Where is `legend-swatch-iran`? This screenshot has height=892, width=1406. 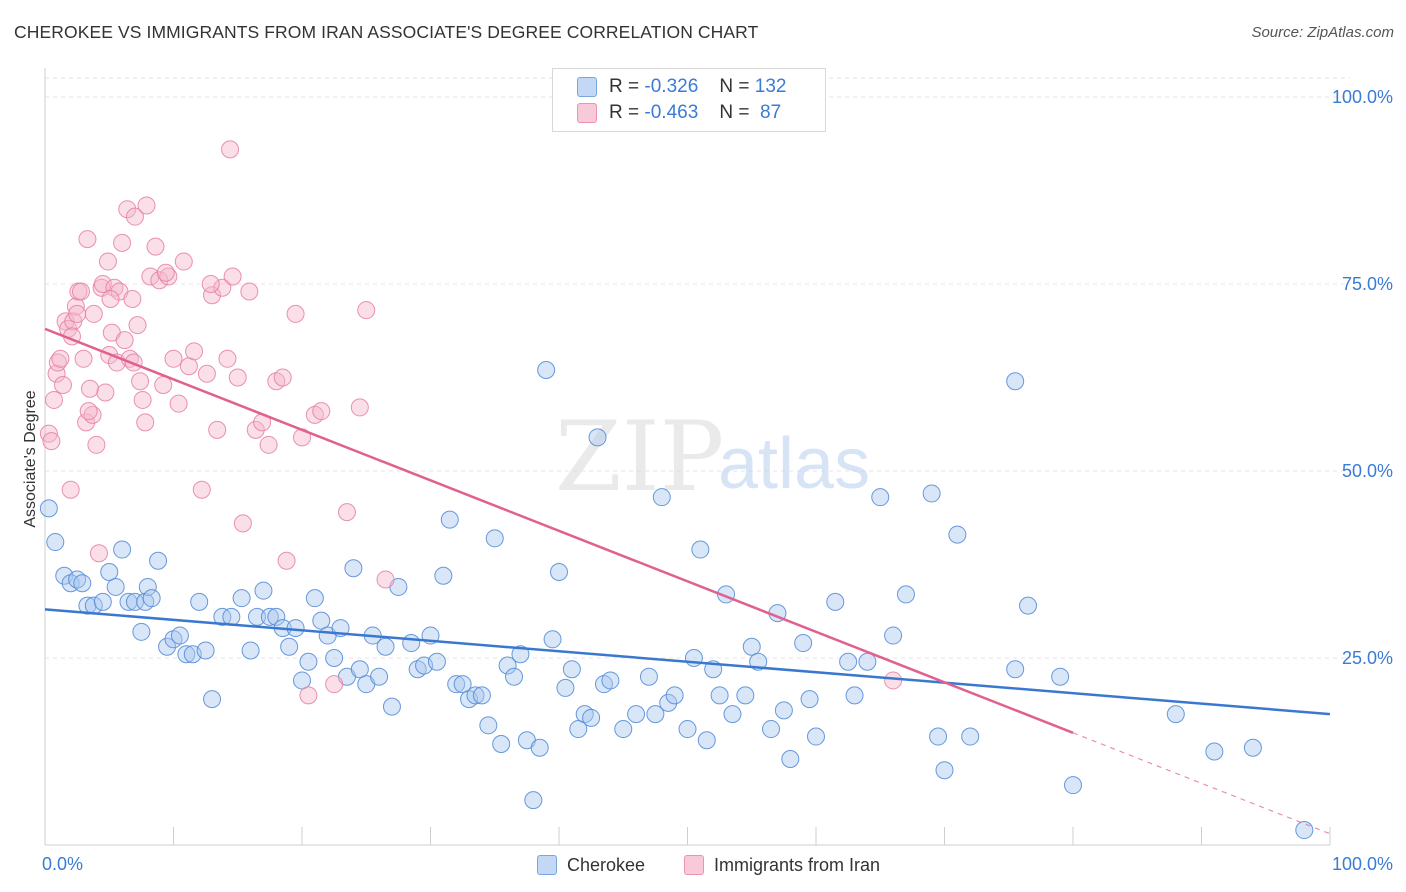 legend-swatch-iran is located at coordinates (587, 113).